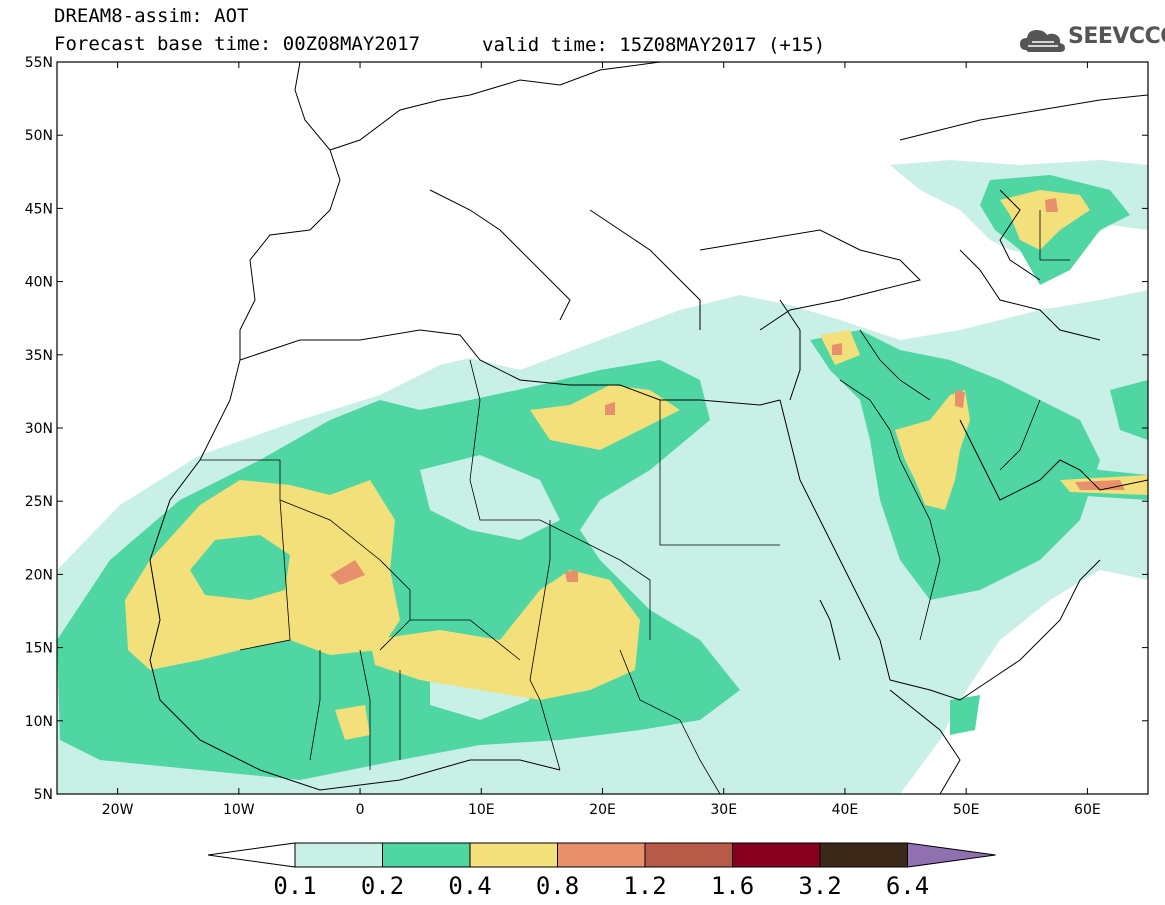  I want to click on lon-label: 10W, so click(239, 810).